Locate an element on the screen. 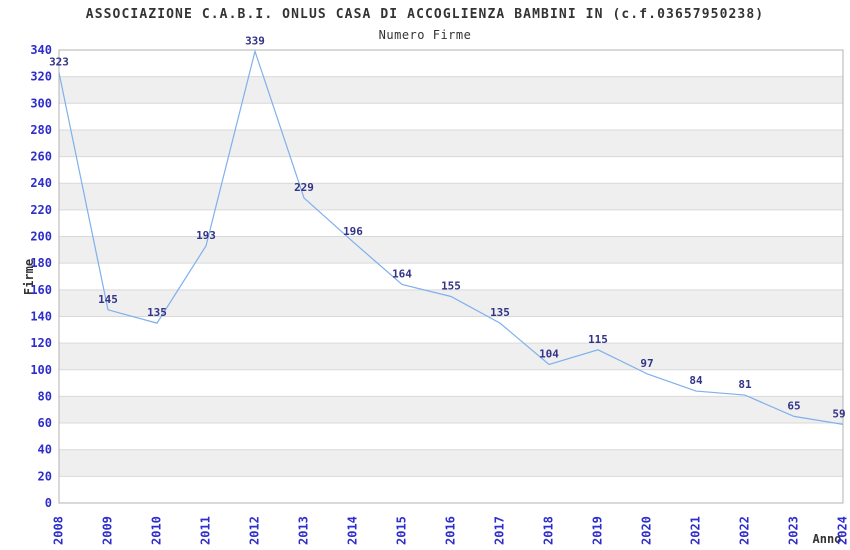  y-tick-label: 340 is located at coordinates (41, 50).